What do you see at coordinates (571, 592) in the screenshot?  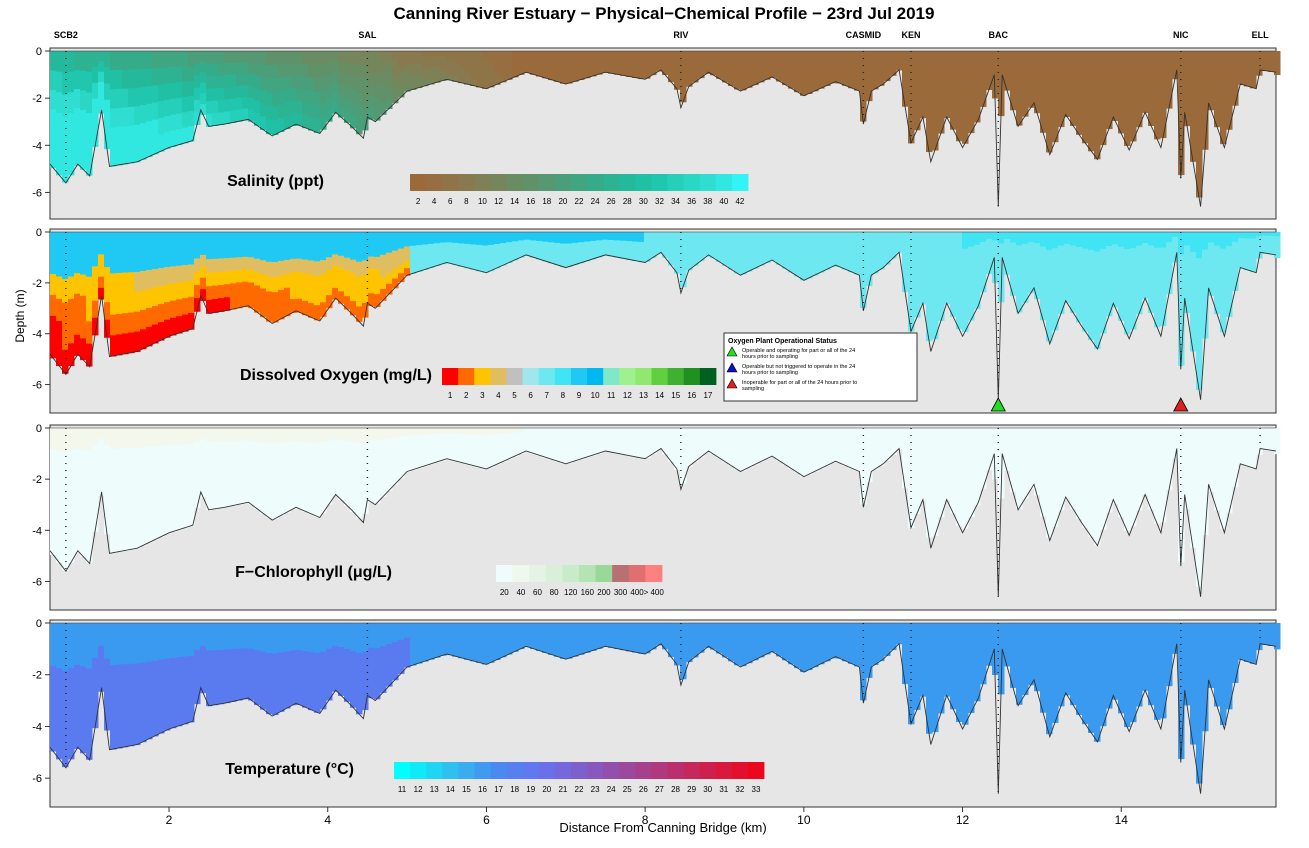 I see `legend-label: 120` at bounding box center [571, 592].